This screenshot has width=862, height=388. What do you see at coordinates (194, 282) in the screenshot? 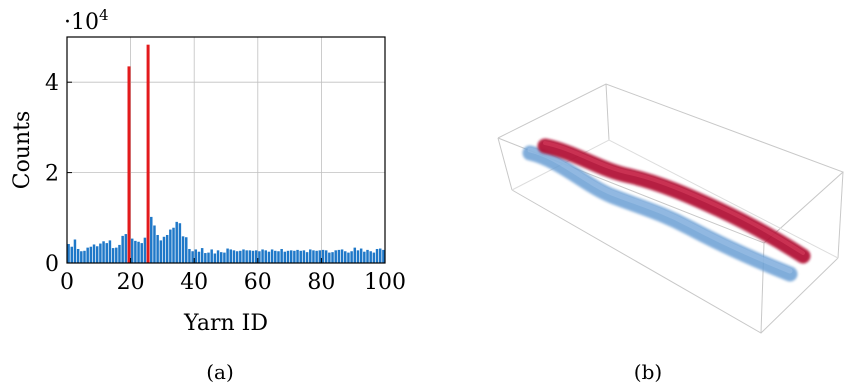
I see `x-tick-label: 40` at bounding box center [194, 282].